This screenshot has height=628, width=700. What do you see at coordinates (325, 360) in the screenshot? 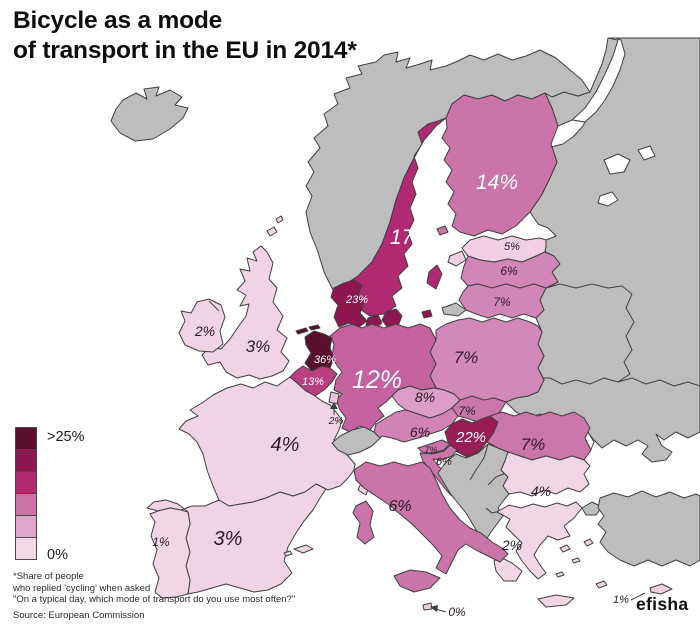
I see `label-netherlands: 36%` at bounding box center [325, 360].